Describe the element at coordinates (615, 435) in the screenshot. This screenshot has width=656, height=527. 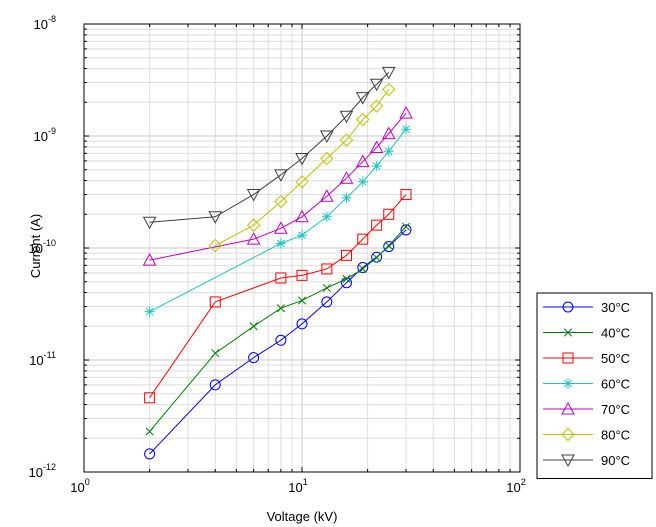
I see `legend-label: 80°C` at that location.